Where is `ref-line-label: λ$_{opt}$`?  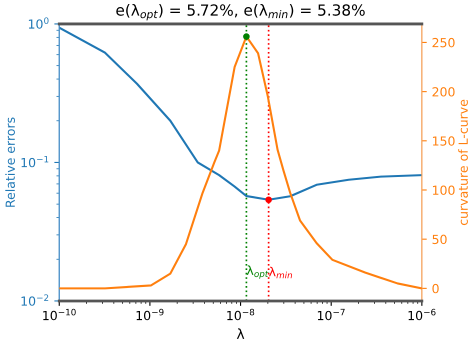 ref-line-label: λ$_{opt}$ is located at coordinates (257, 272).